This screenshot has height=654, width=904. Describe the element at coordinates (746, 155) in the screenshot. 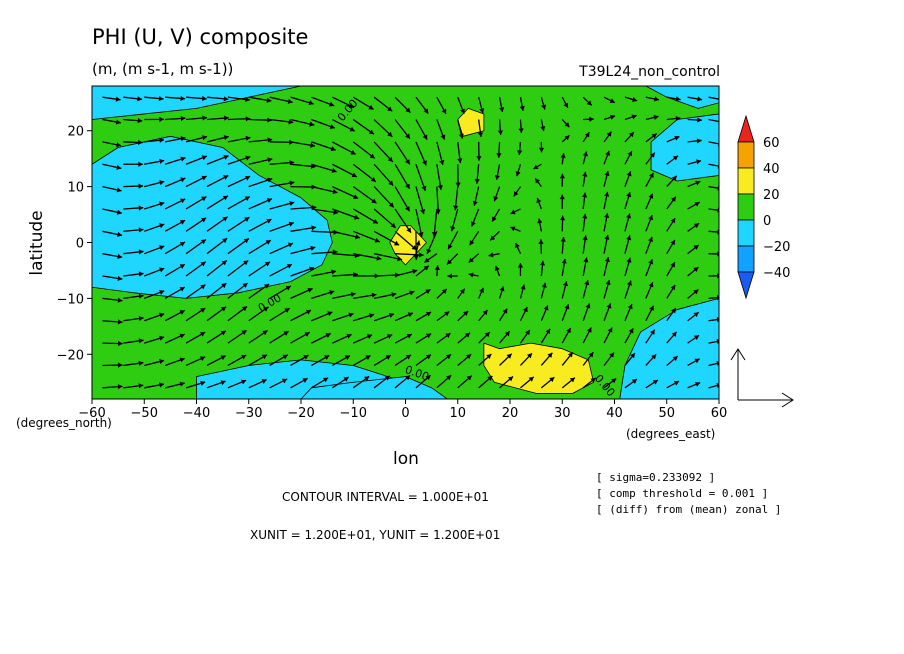

I see `colorbar-band` at that location.